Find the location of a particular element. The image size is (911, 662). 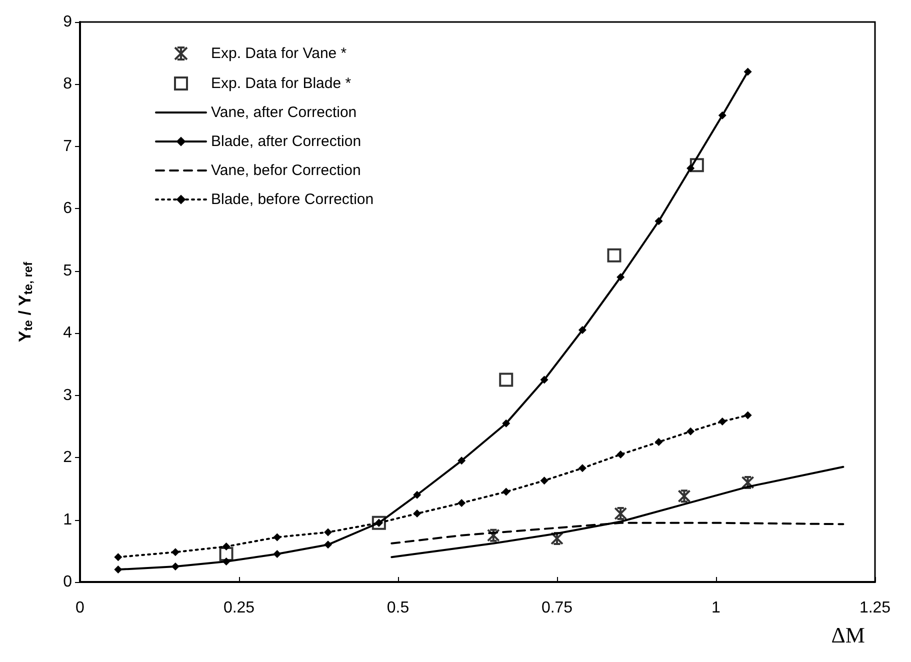

y-axis-title: Yte / Yte, ref is located at coordinates (25, 301).